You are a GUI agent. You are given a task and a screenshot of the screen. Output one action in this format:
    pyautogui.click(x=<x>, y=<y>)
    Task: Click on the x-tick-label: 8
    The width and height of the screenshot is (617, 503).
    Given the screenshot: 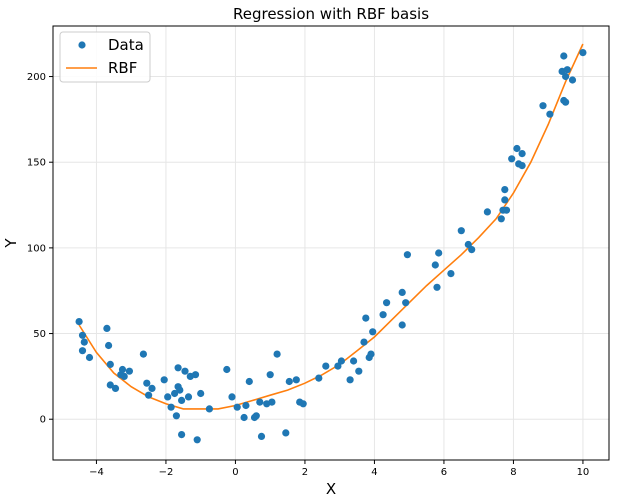 What is the action you would take?
    pyautogui.click(x=513, y=472)
    